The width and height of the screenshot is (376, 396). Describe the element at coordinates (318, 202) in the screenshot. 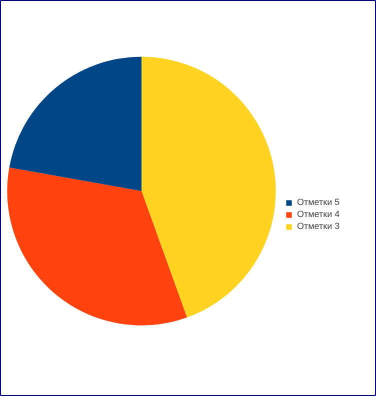

I see `legend-label: Отметки 5` at that location.